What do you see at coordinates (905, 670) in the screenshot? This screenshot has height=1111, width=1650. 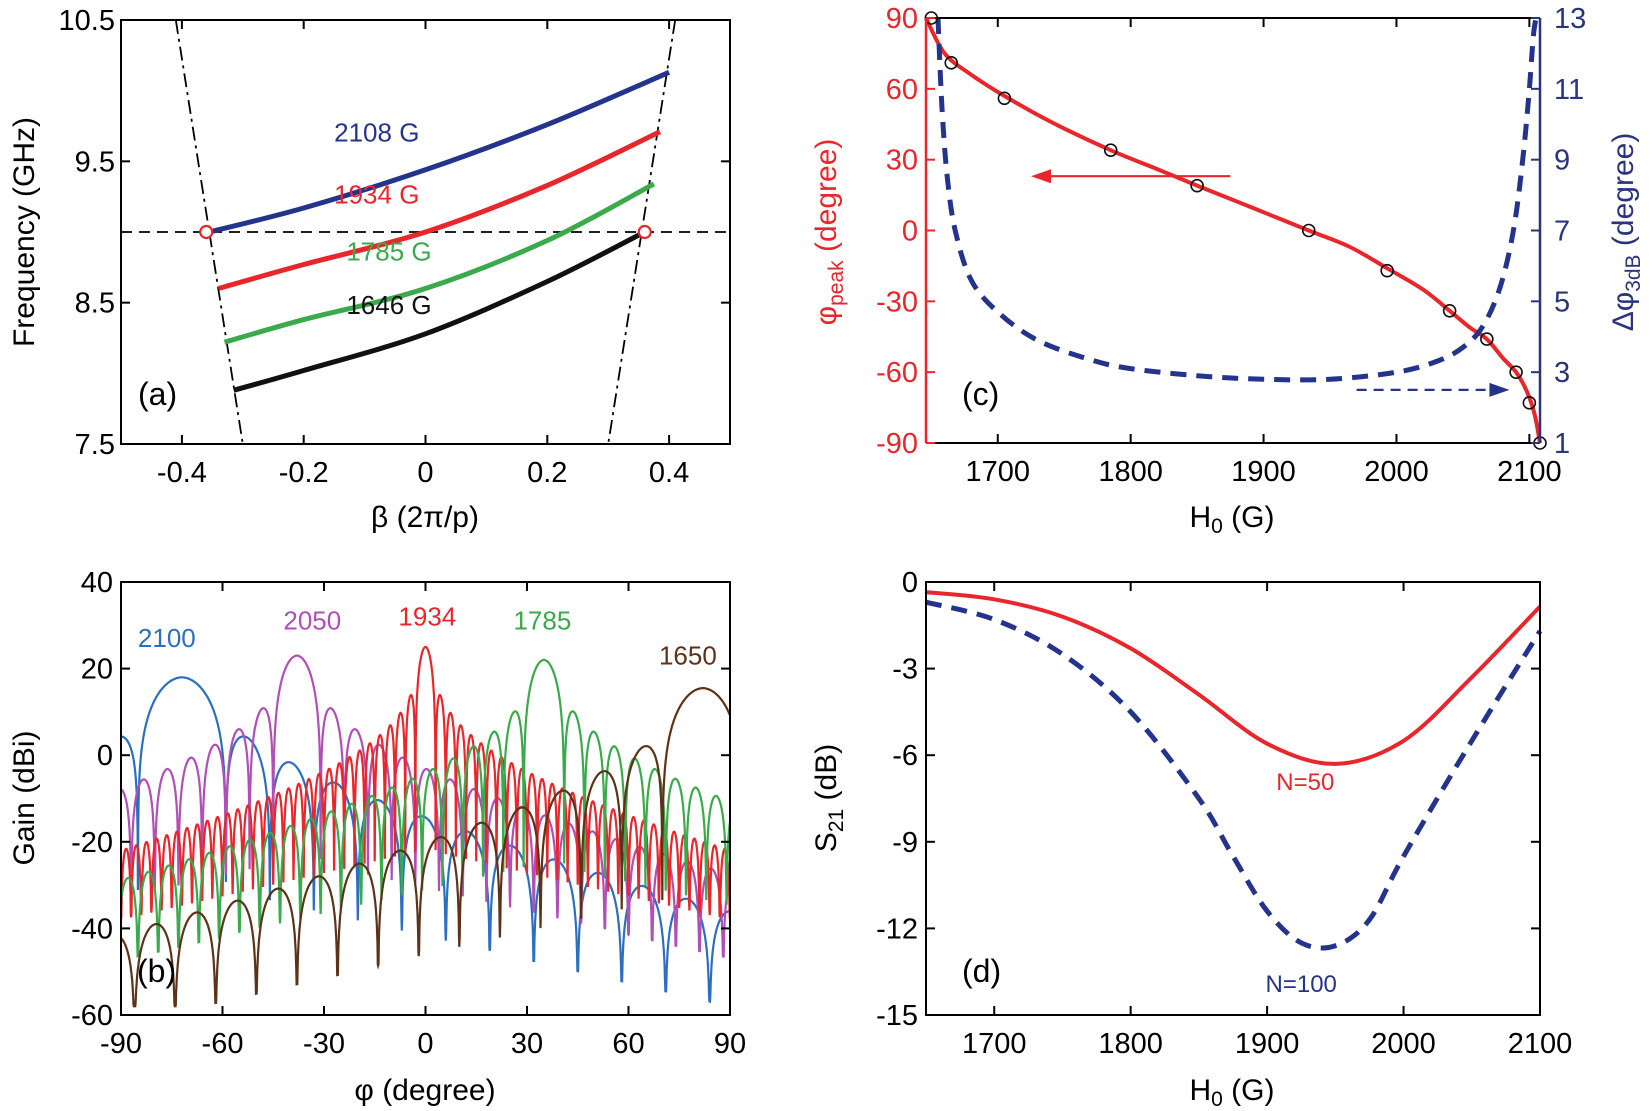 I see `y-tick-label: -3` at bounding box center [905, 670].